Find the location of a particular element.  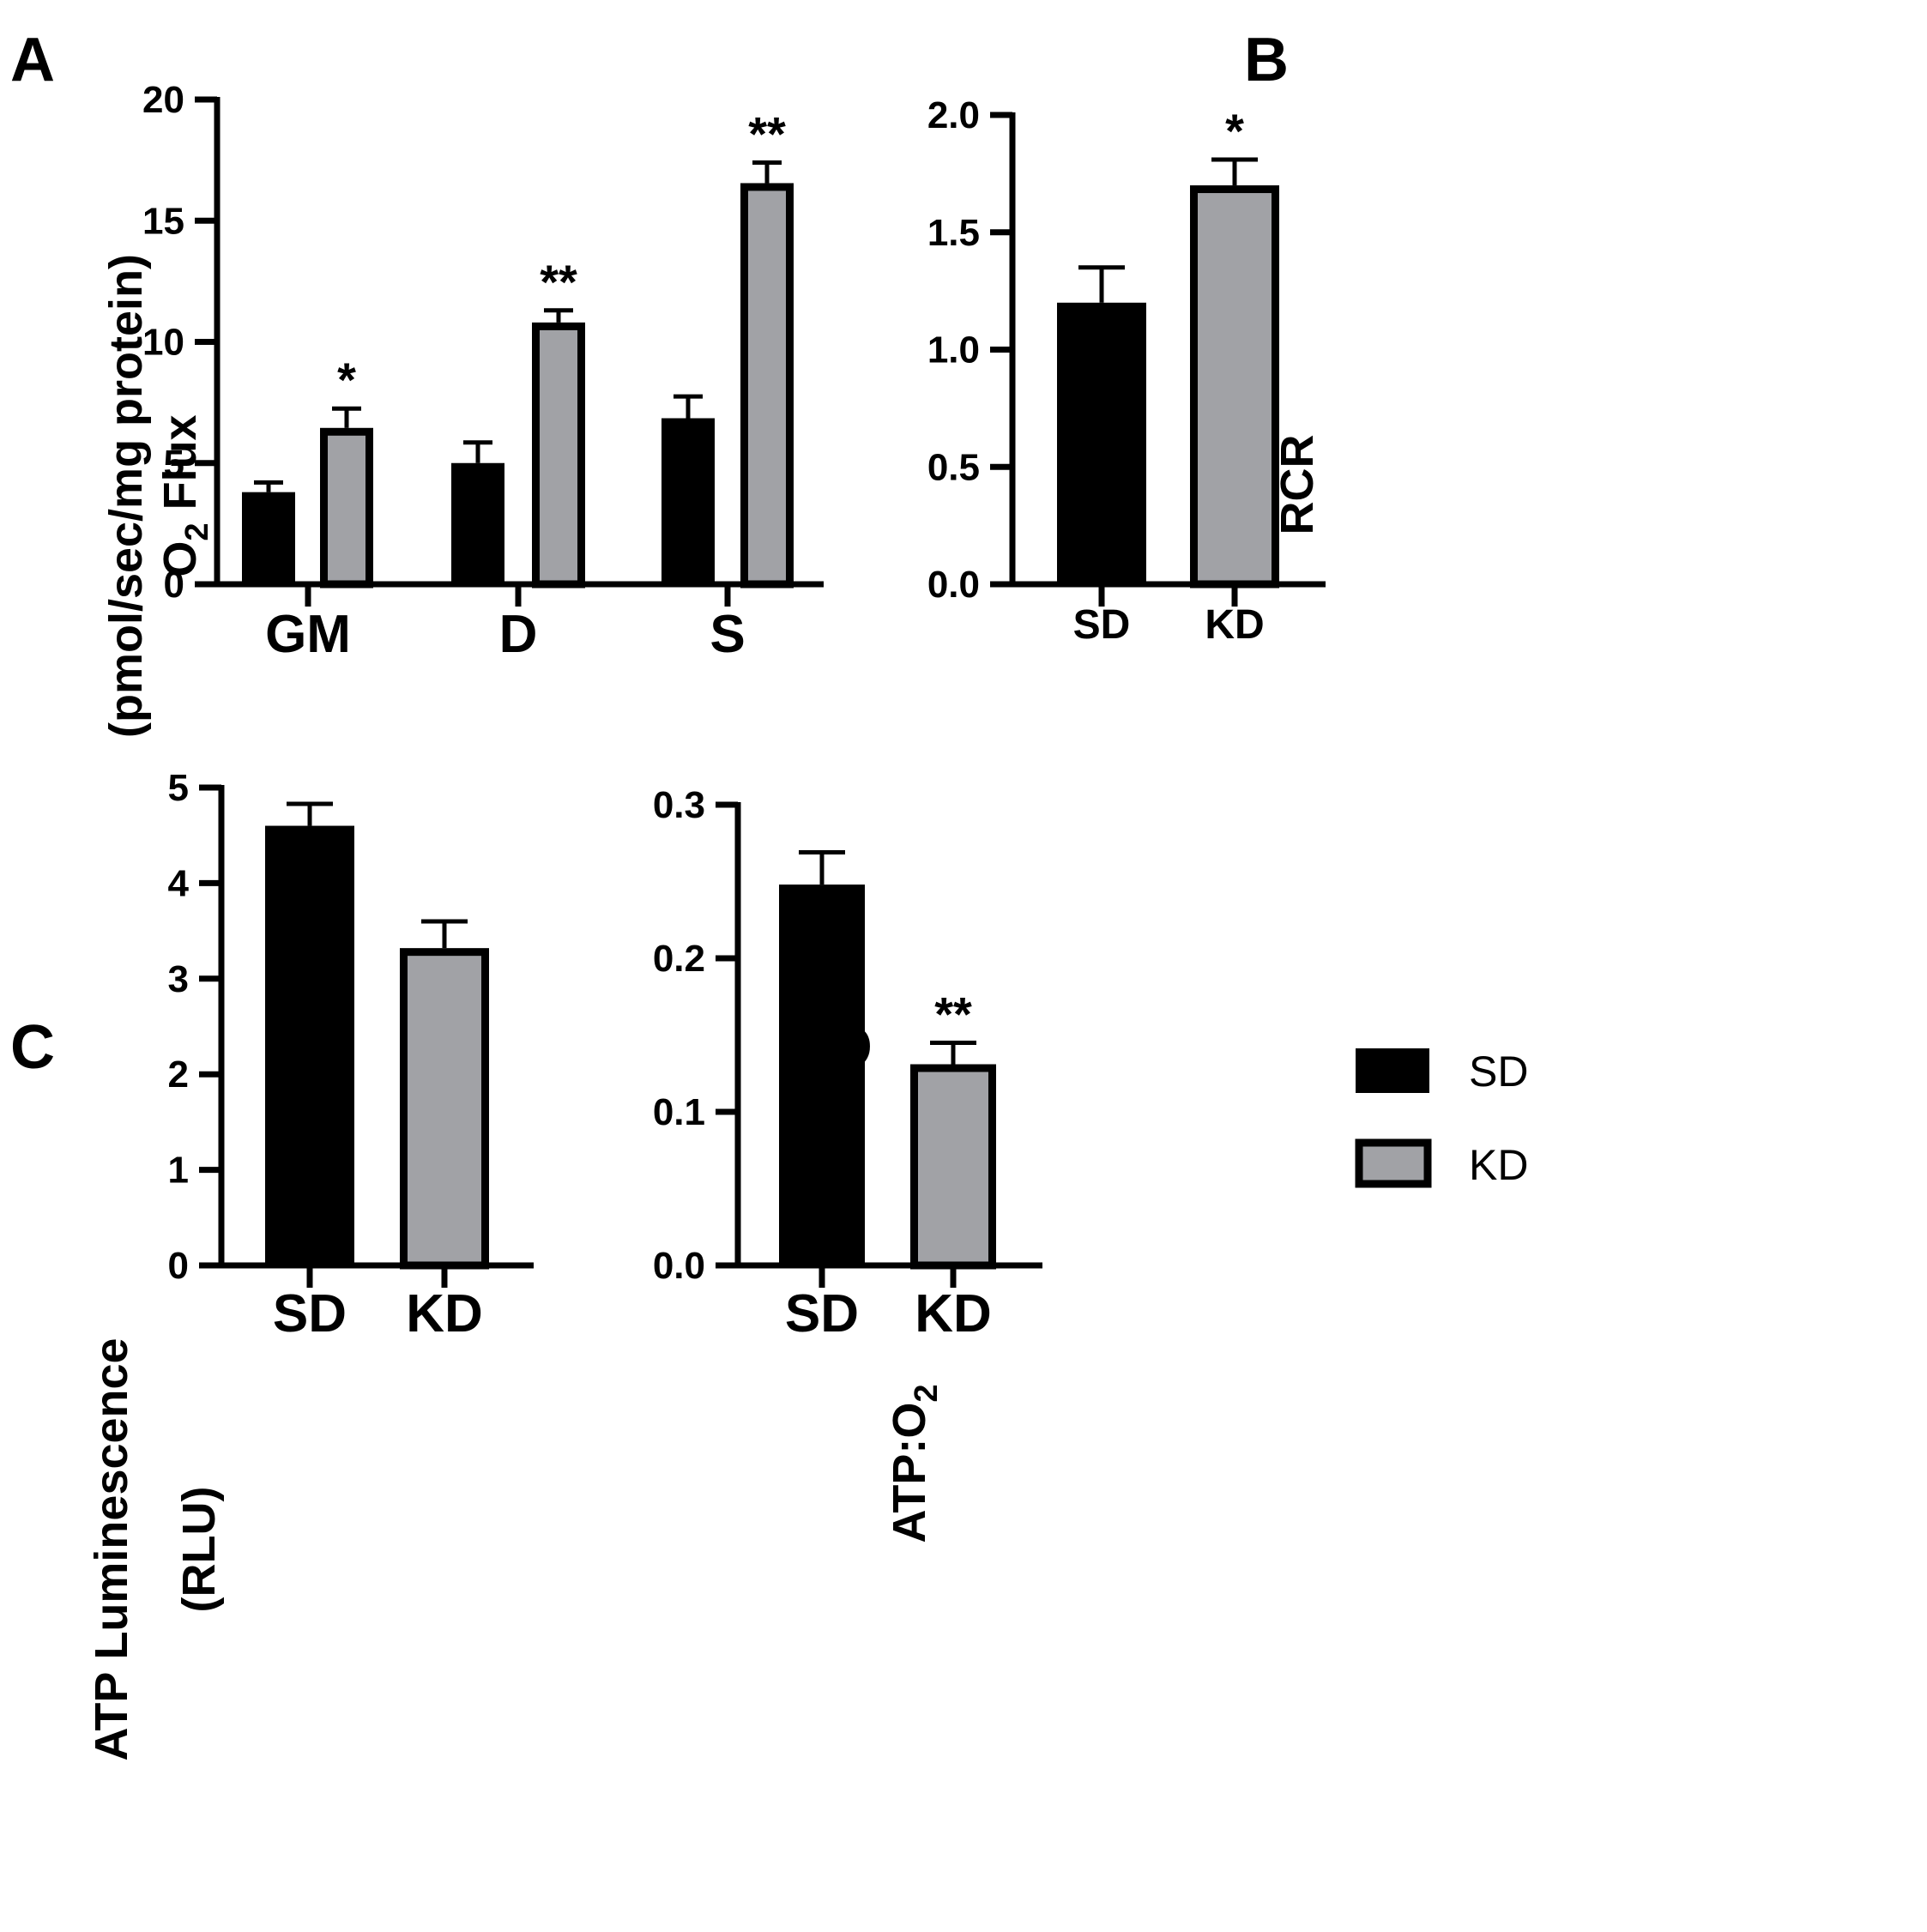

legend-swatch-sd is located at coordinates (1392, 1070).